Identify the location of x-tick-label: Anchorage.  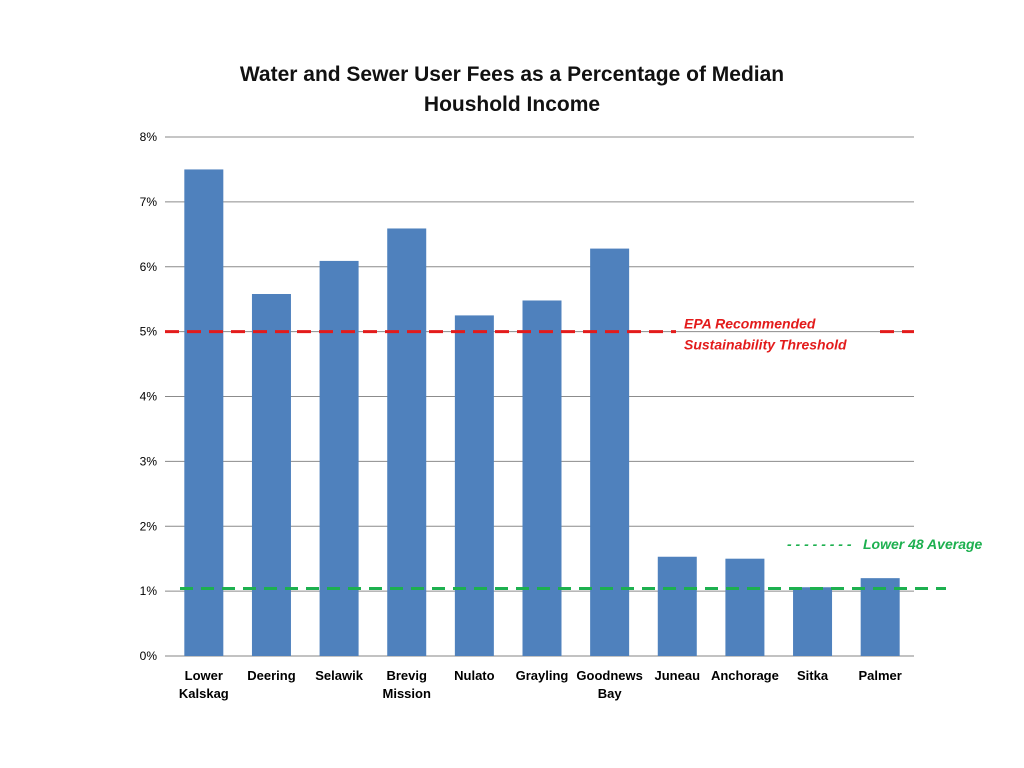
(745, 675).